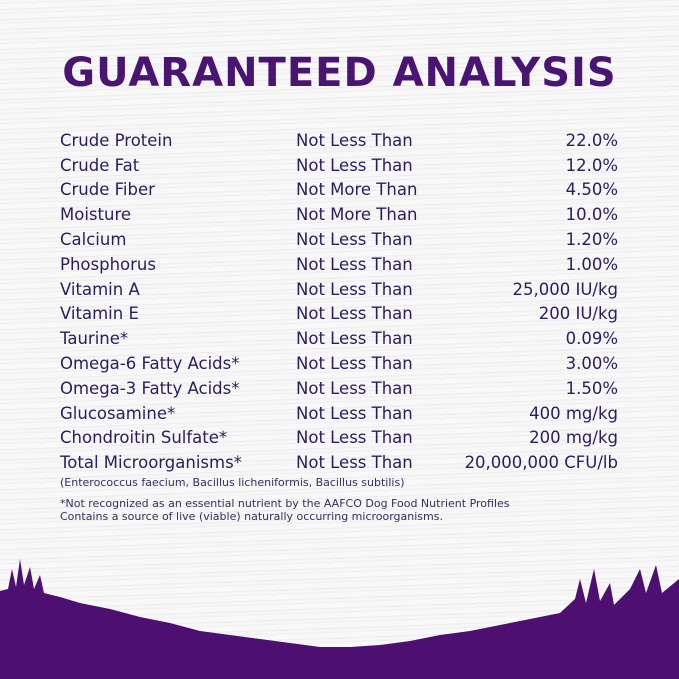  I want to click on nutrient-name: Vitamin A, so click(100, 289).